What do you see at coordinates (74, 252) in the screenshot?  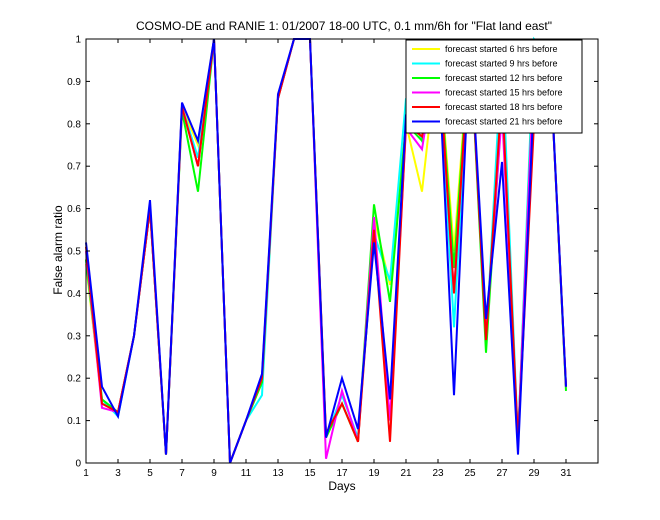 I see `y-tick-label: 0.5` at bounding box center [74, 252].